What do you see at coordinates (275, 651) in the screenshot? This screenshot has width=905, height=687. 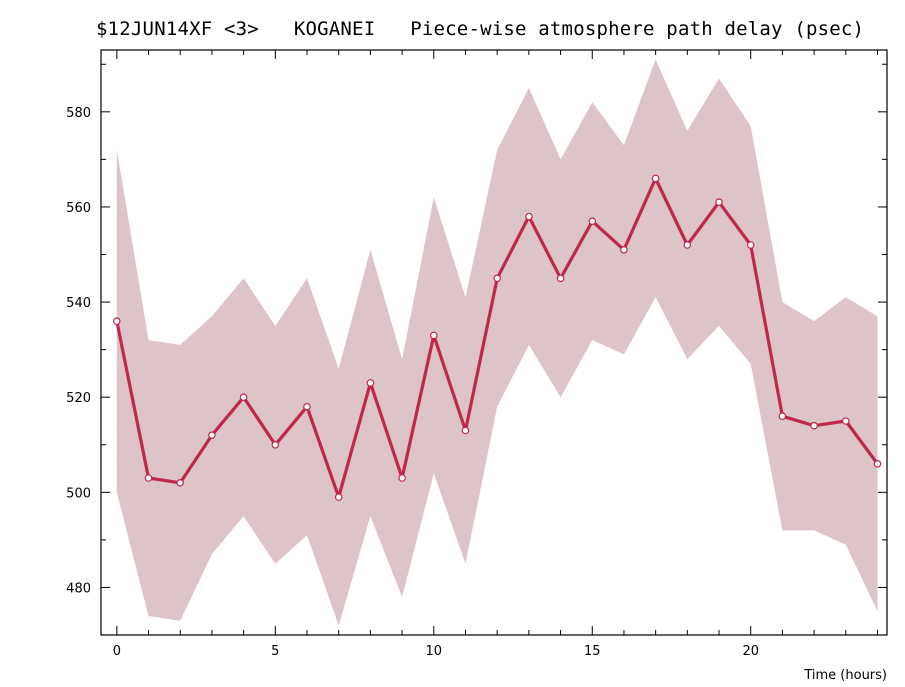 I see `x-tick-label: 5` at bounding box center [275, 651].